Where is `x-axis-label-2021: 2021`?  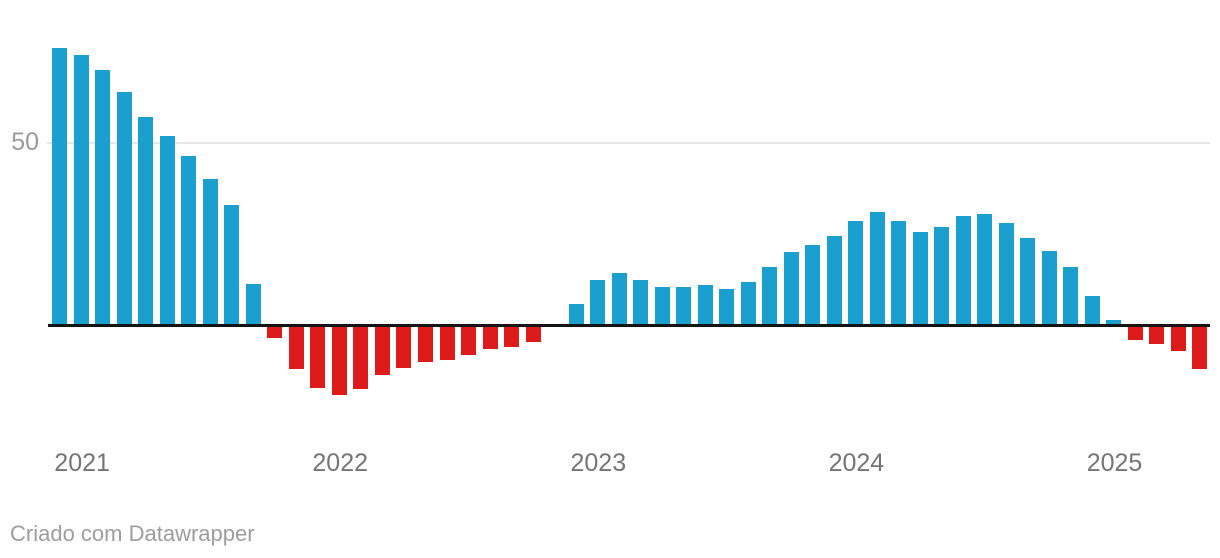 x-axis-label-2021: 2021 is located at coordinates (82, 463).